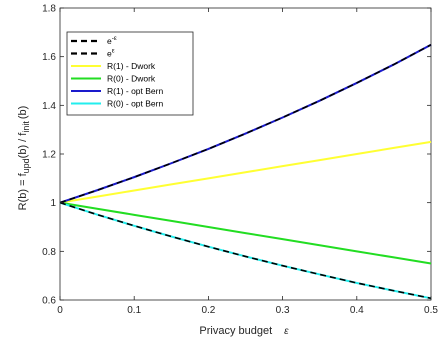 This screenshot has height=341, width=443. Describe the element at coordinates (60, 310) in the screenshot. I see `x-tick-label: 0` at that location.